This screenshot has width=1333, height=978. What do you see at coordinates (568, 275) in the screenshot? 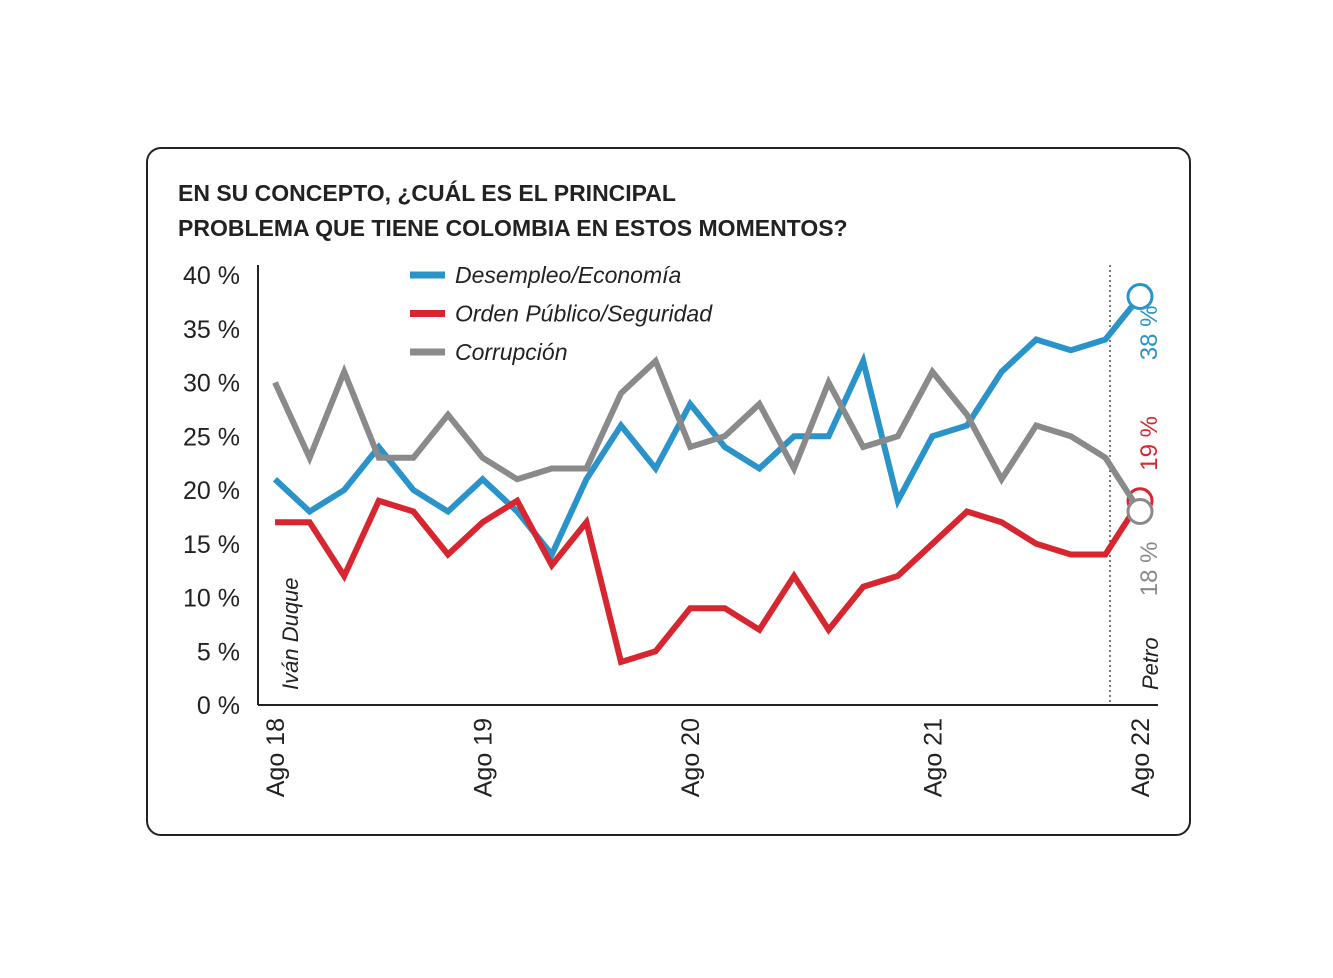
I see `legend-label: Desempleo/Economía` at bounding box center [568, 275].